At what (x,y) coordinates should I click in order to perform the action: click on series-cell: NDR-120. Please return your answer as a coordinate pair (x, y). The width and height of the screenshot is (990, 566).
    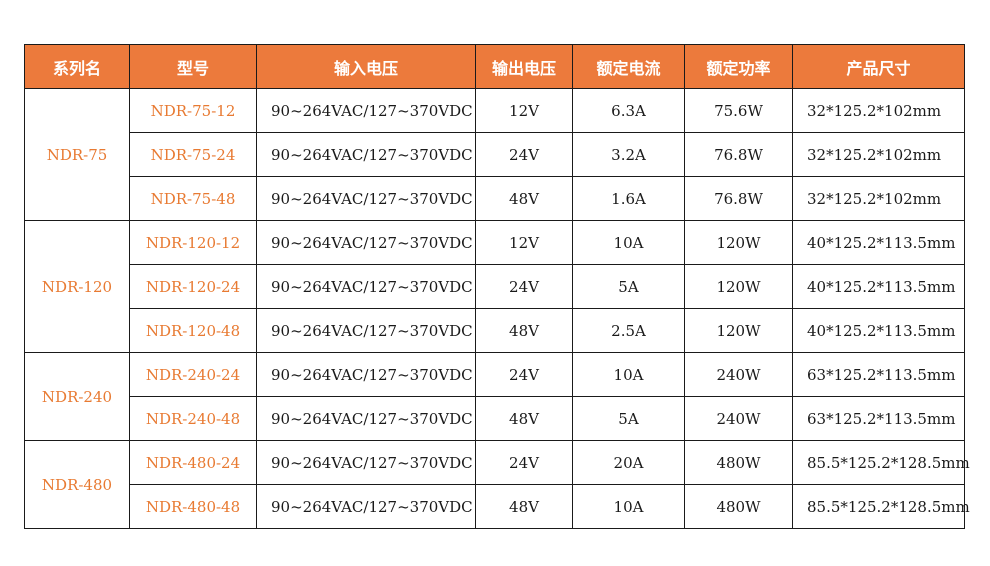
    Looking at the image, I should click on (77, 286).